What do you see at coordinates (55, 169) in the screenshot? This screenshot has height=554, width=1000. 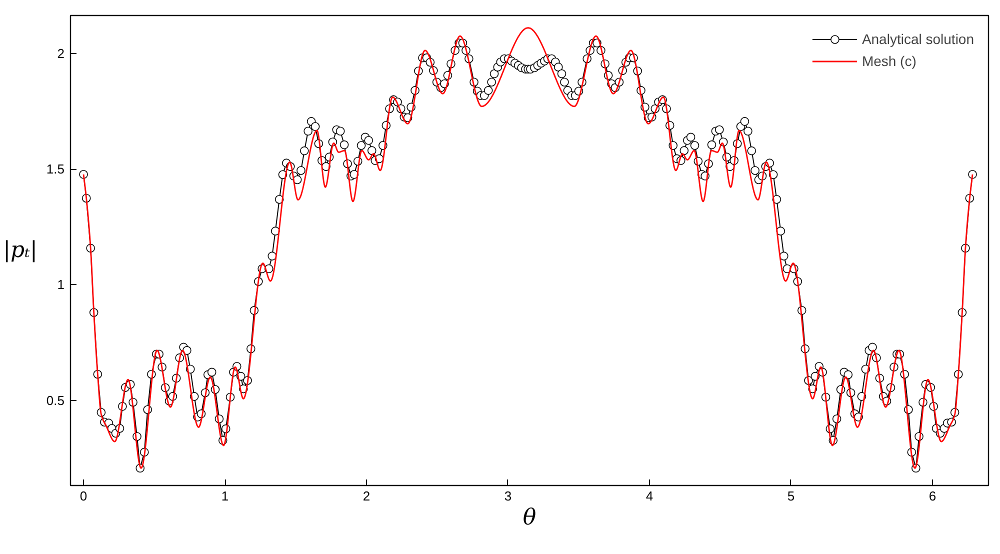 I see `y-tick-label: 1.5` at bounding box center [55, 169].